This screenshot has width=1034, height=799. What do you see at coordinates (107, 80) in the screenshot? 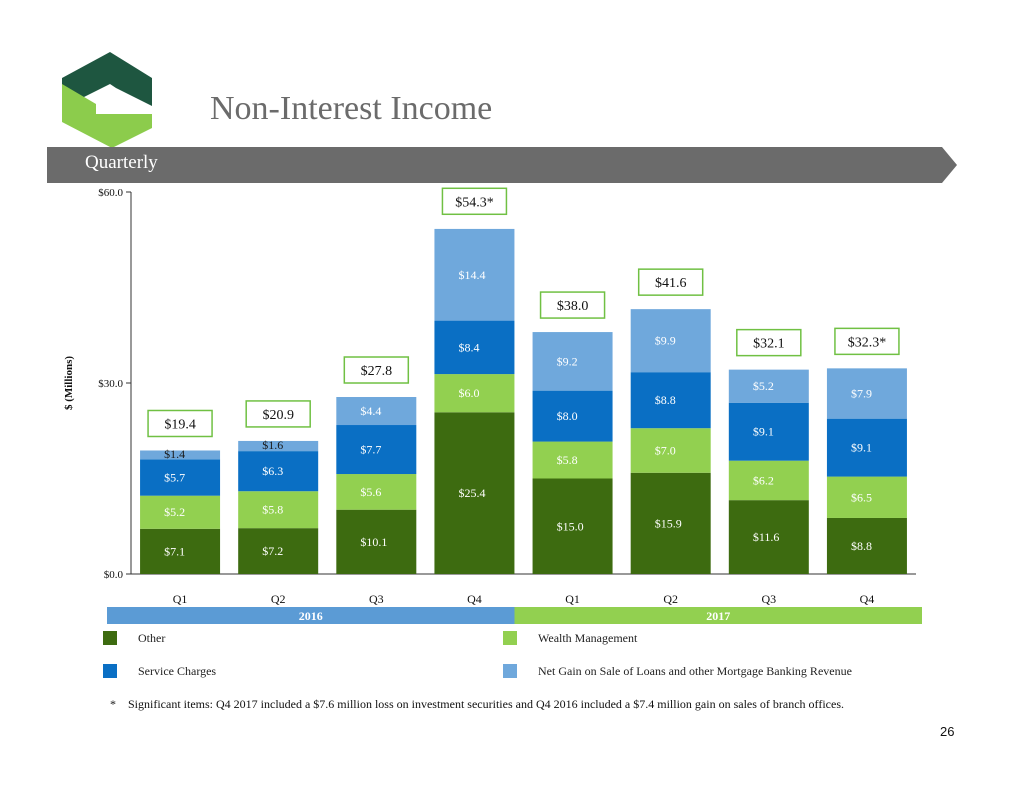
I see `logo-dark-shape` at bounding box center [107, 80].